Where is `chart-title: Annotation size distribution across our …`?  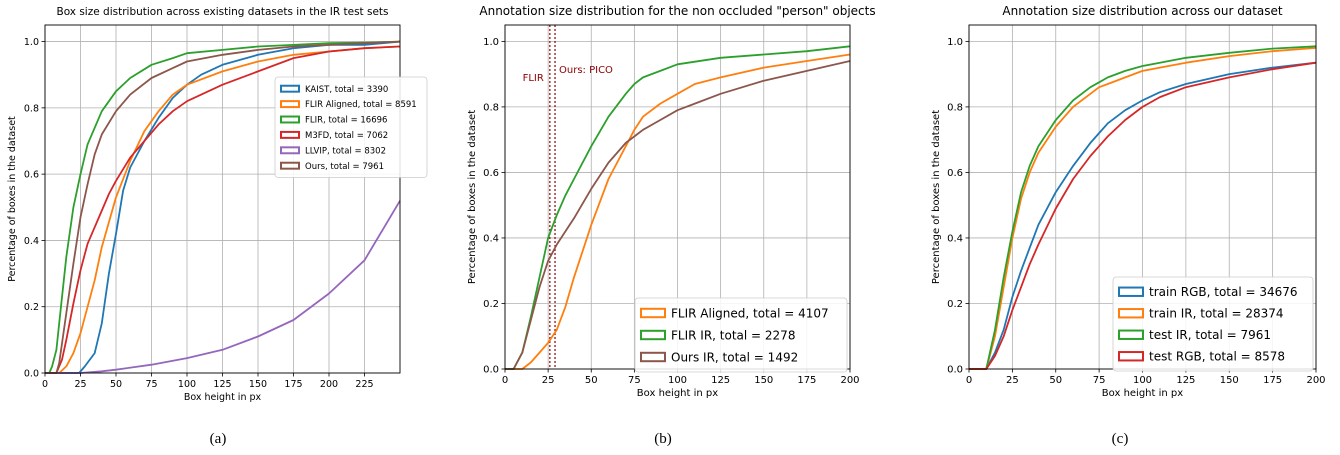
chart-title: Annotation size distribution across our … is located at coordinates (1142, 11).